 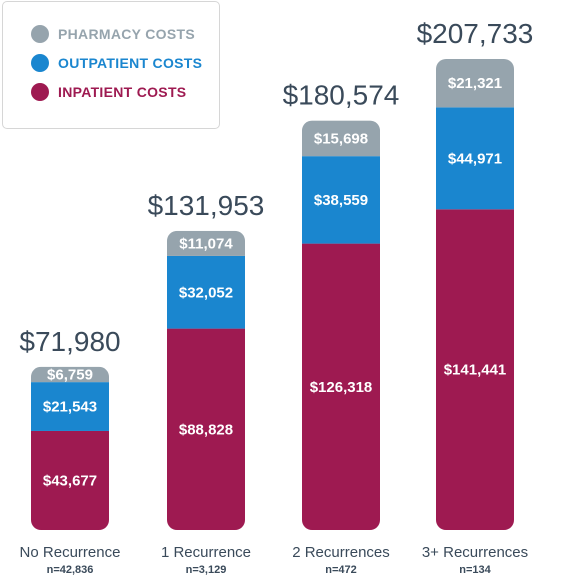 I want to click on category-label-2-recurrences: 2 Recurrences, so click(x=341, y=552).